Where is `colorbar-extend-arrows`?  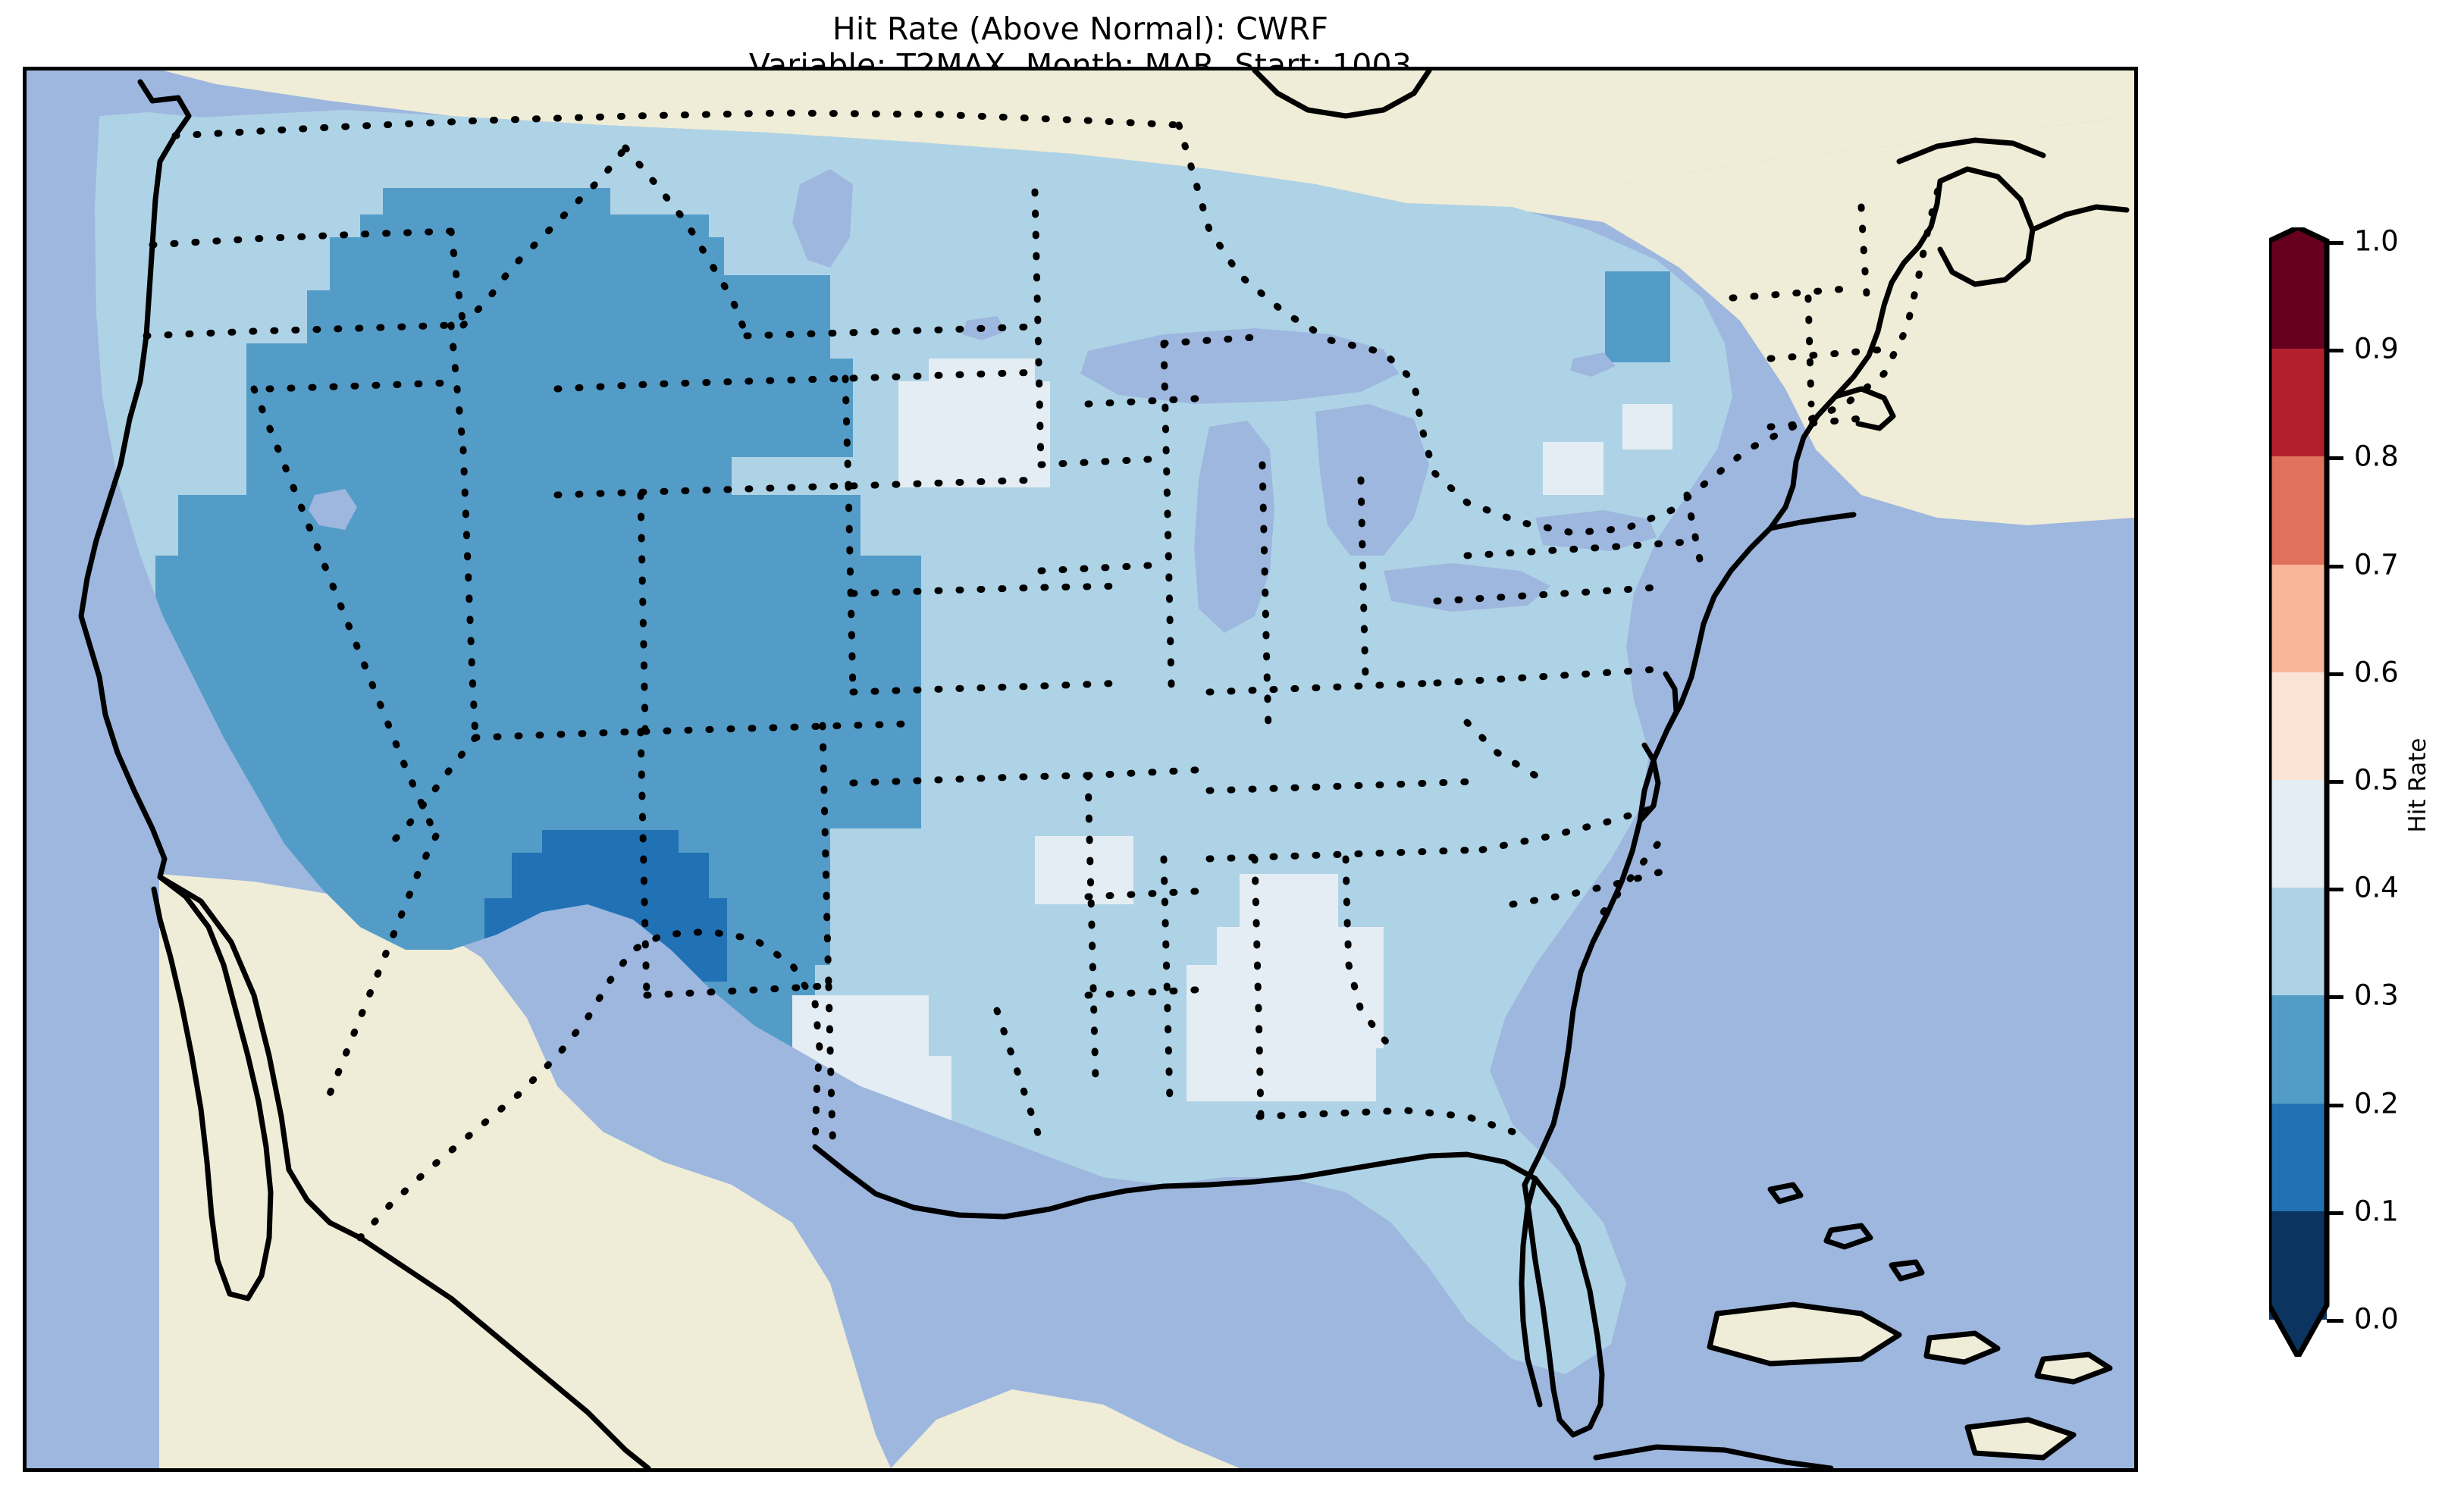
colorbar-extend-arrows is located at coordinates (2298, 792).